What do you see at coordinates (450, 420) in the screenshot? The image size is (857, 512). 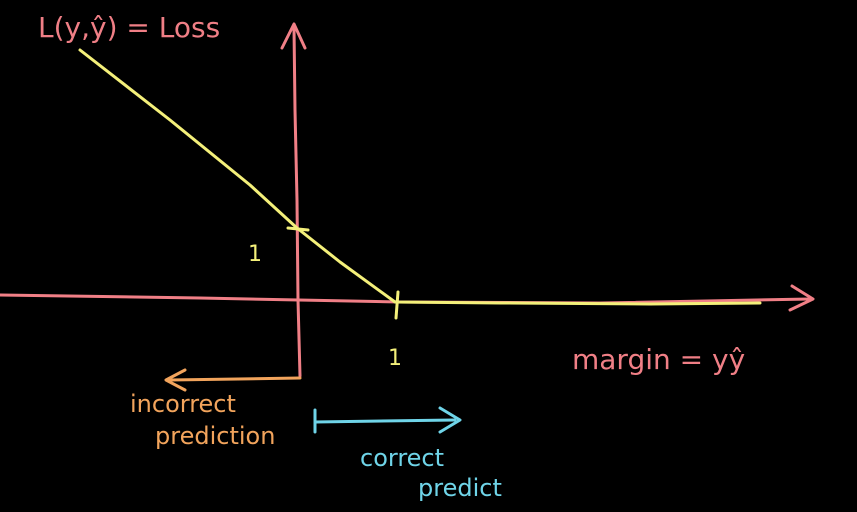 I see `correct-arrowhead` at bounding box center [450, 420].